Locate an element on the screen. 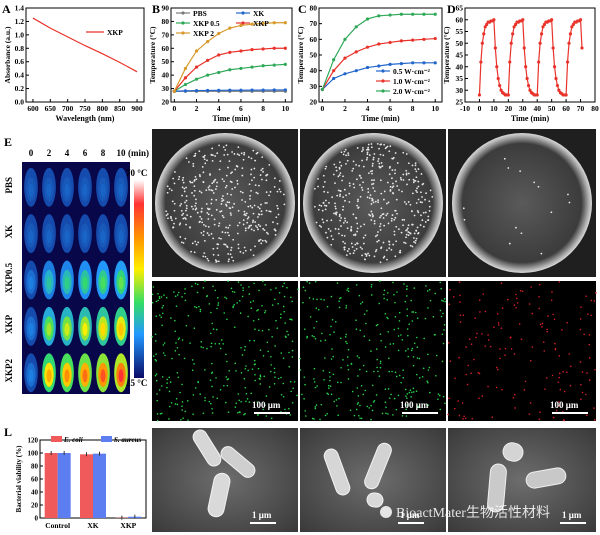  x-tick-label-d: 10 is located at coordinates (494, 108).